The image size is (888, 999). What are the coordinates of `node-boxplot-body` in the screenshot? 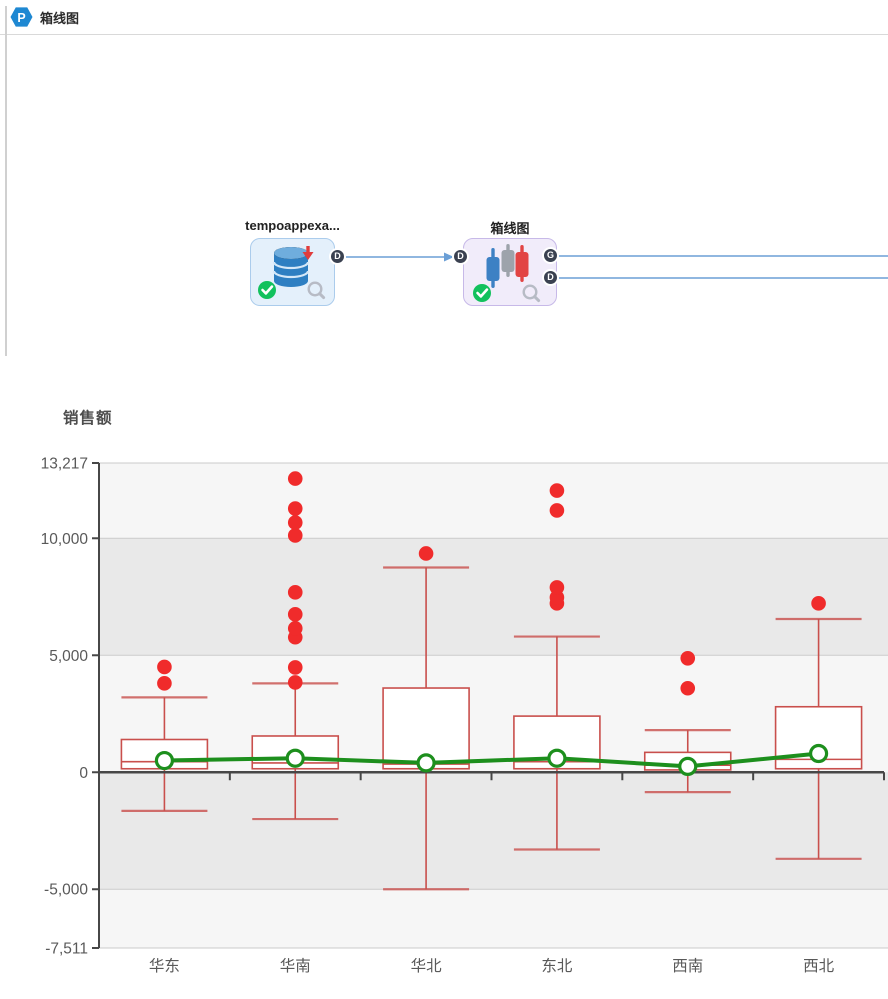 It's located at (510, 272).